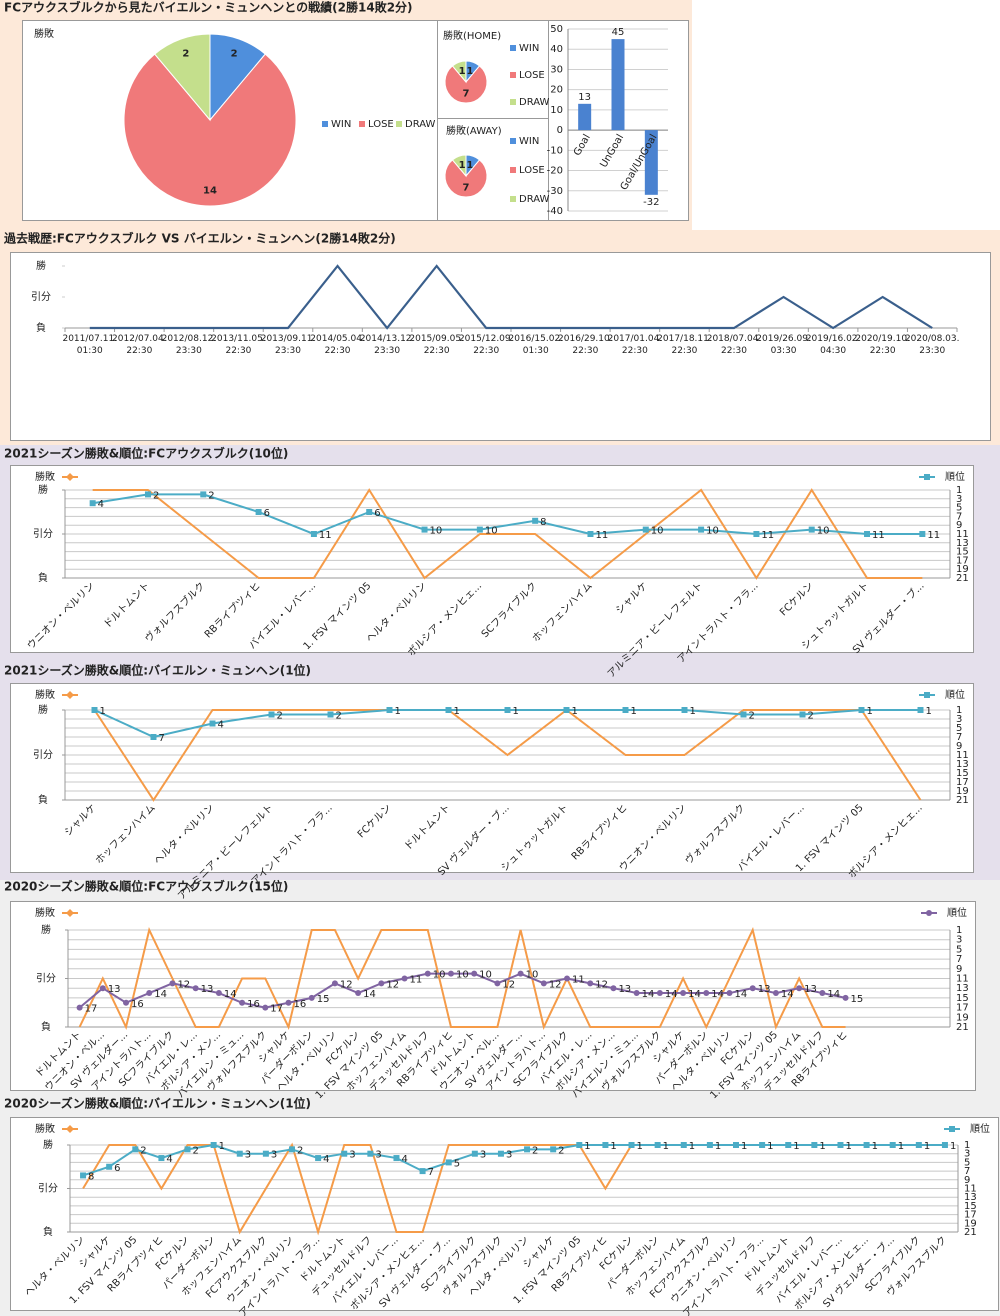 This screenshot has height=1316, width=1000. I want to click on y2-tick-label: 9, so click(967, 1180).